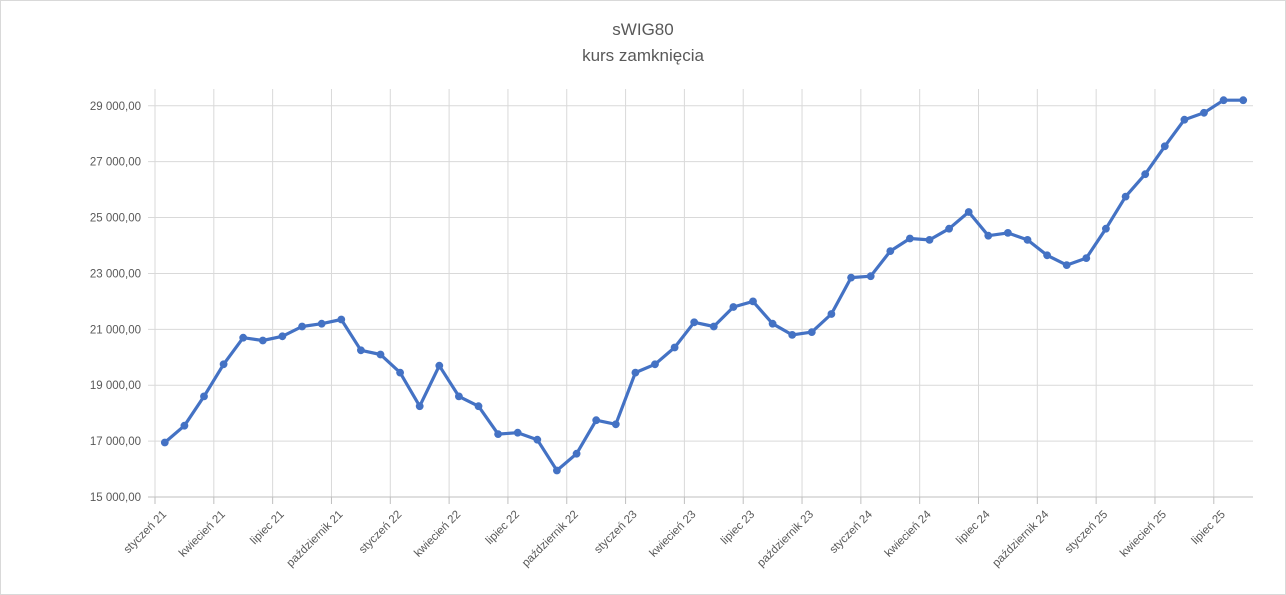 Image resolution: width=1286 pixels, height=595 pixels. What do you see at coordinates (1086, 532) in the screenshot?
I see `x-tick-label: styczeń 25` at bounding box center [1086, 532].